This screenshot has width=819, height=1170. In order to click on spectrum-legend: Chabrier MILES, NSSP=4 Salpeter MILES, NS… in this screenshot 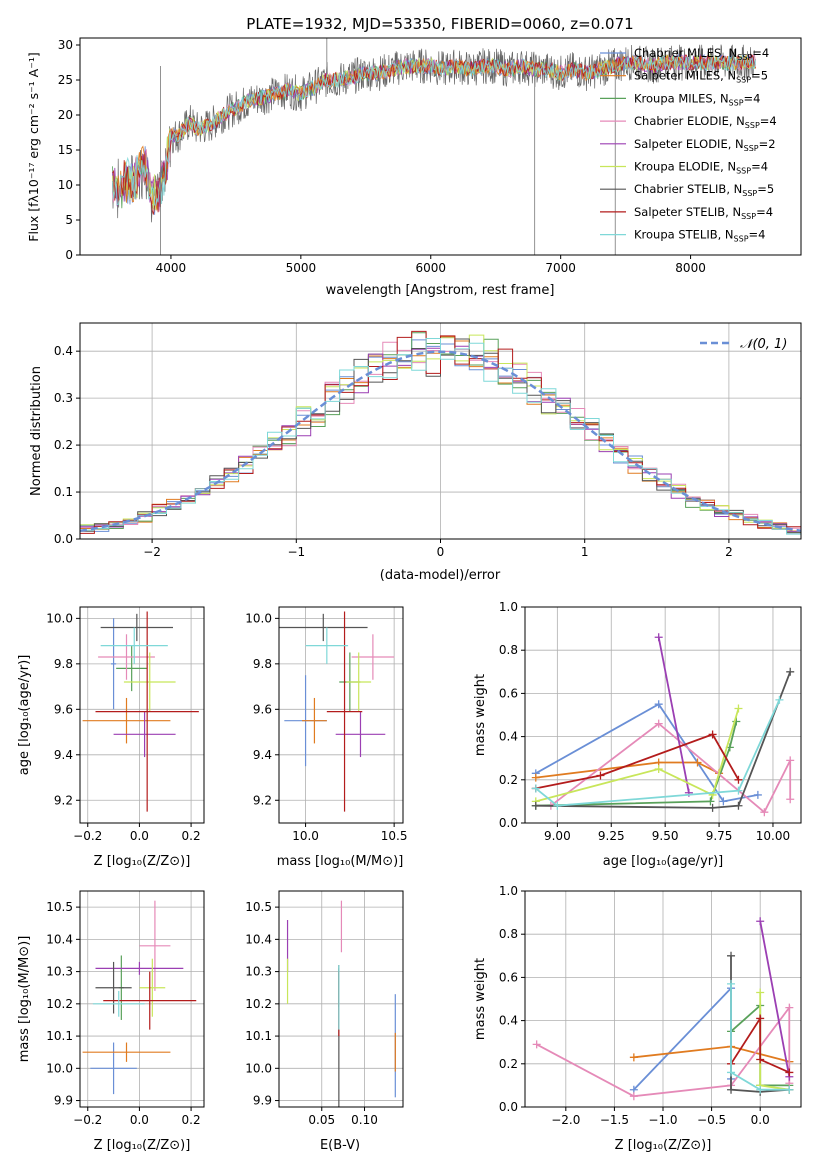, I will do `click(688, 145)`.